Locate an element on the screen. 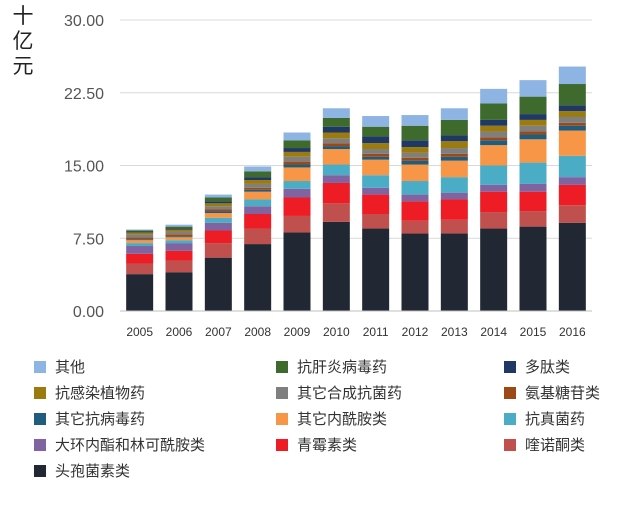  legend-item: 其它合成抗菌药 is located at coordinates (339, 392).